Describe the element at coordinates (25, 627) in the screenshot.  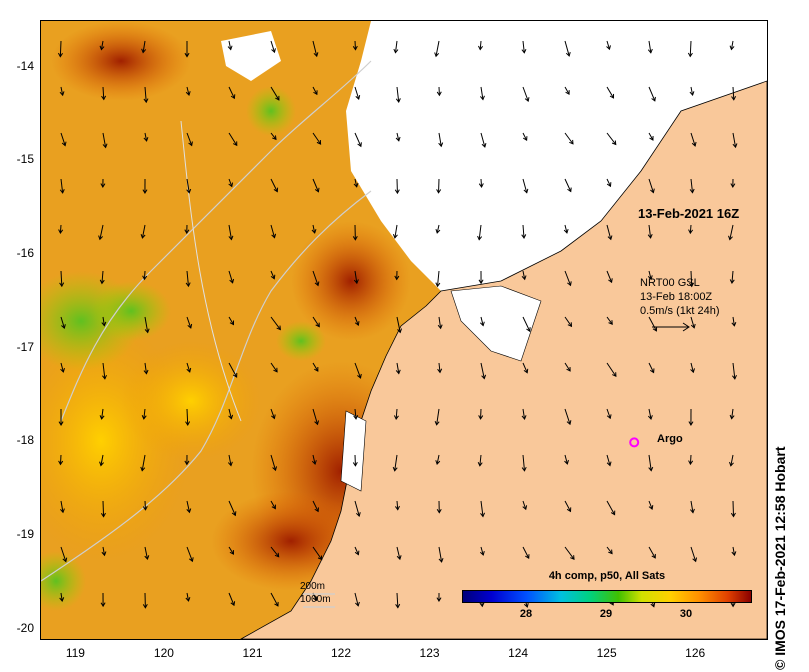
I see `y-tick-label: -20` at that location.